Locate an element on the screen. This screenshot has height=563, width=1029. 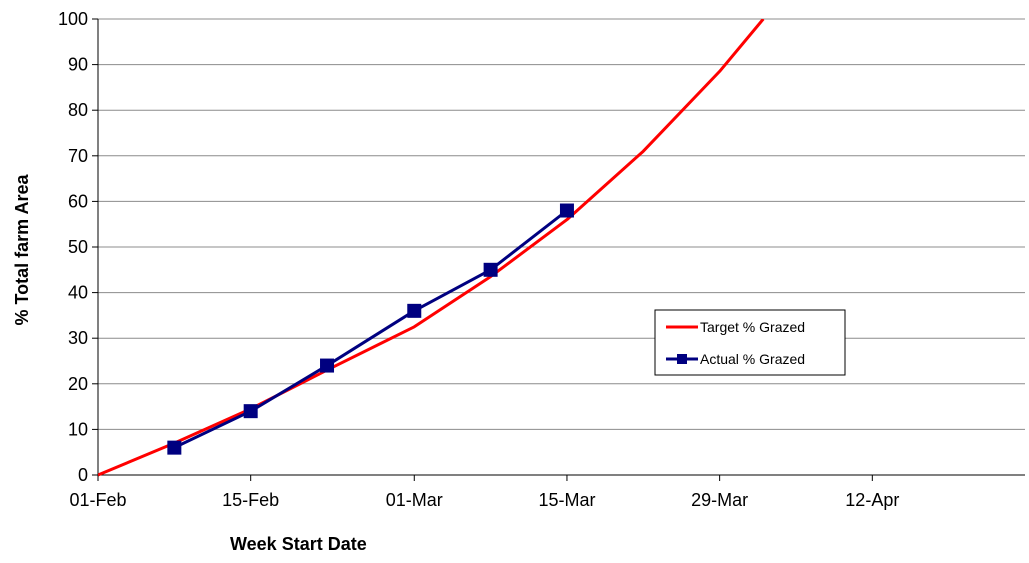
legend: Target % Grazed Actual % Grazed is located at coordinates (750, 342).